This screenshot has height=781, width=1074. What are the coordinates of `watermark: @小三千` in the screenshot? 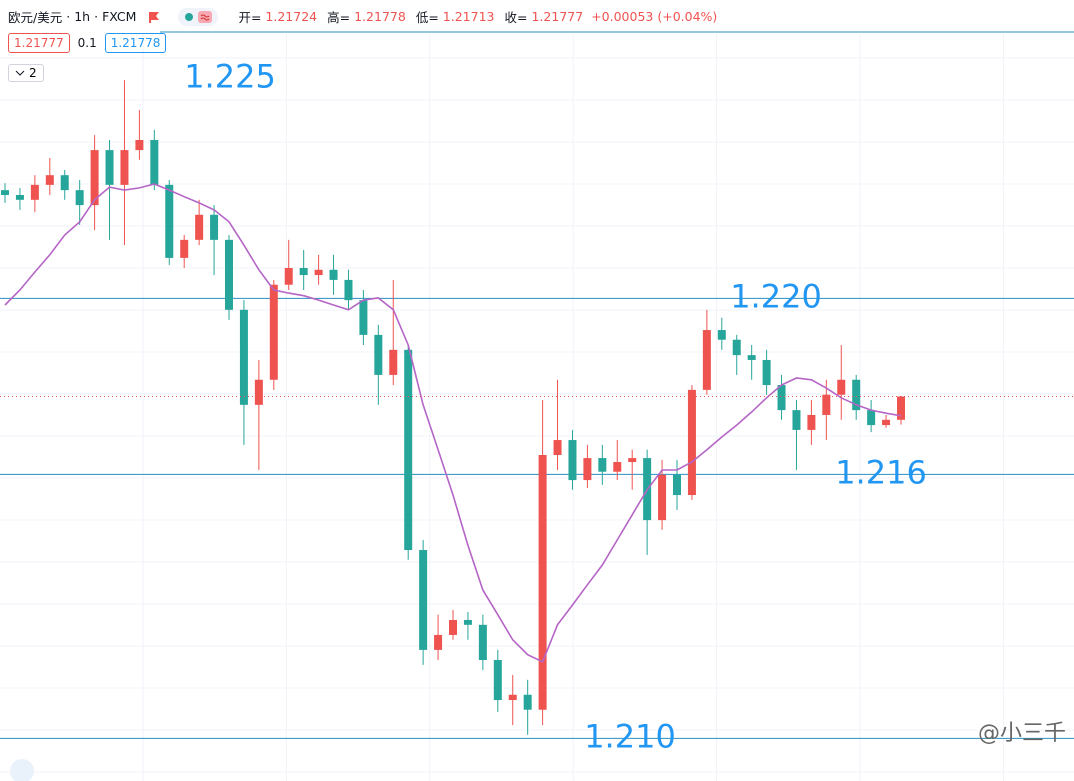 It's located at (1022, 733).